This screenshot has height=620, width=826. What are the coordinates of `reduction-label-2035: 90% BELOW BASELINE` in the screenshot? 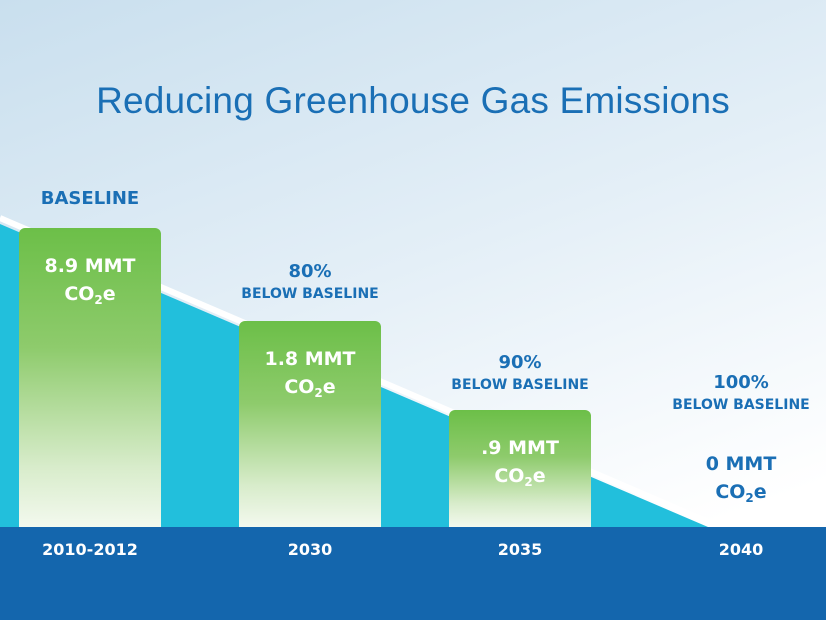 It's located at (520, 372).